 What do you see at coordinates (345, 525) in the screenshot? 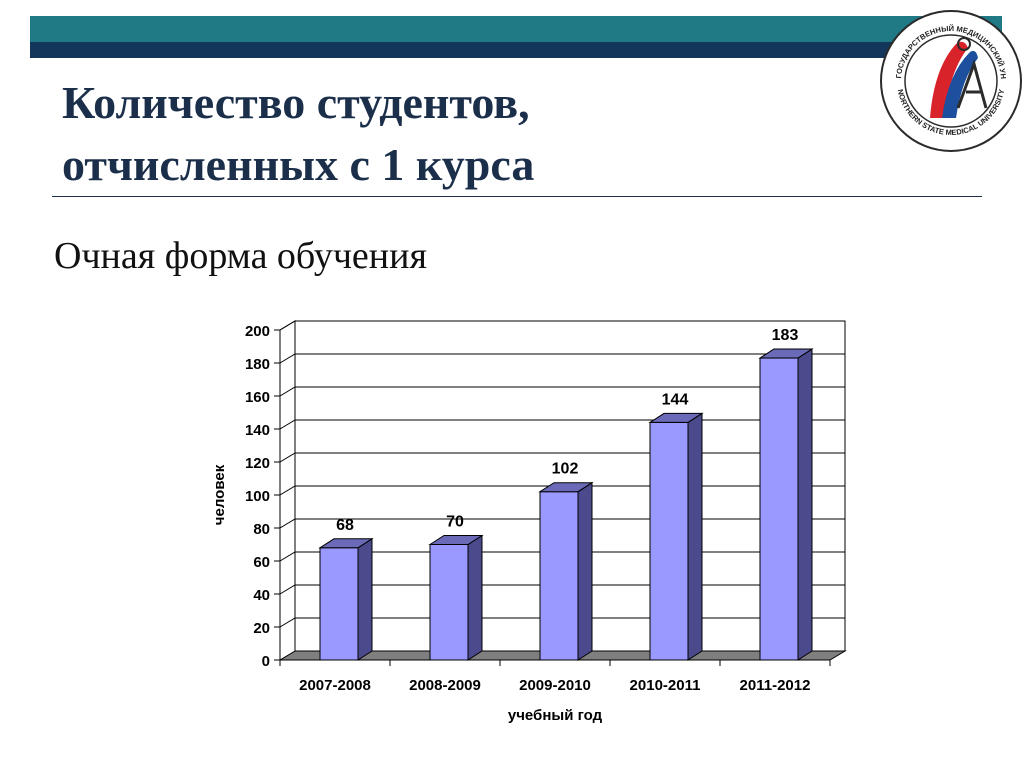
I see `data-label: 68` at bounding box center [345, 525].